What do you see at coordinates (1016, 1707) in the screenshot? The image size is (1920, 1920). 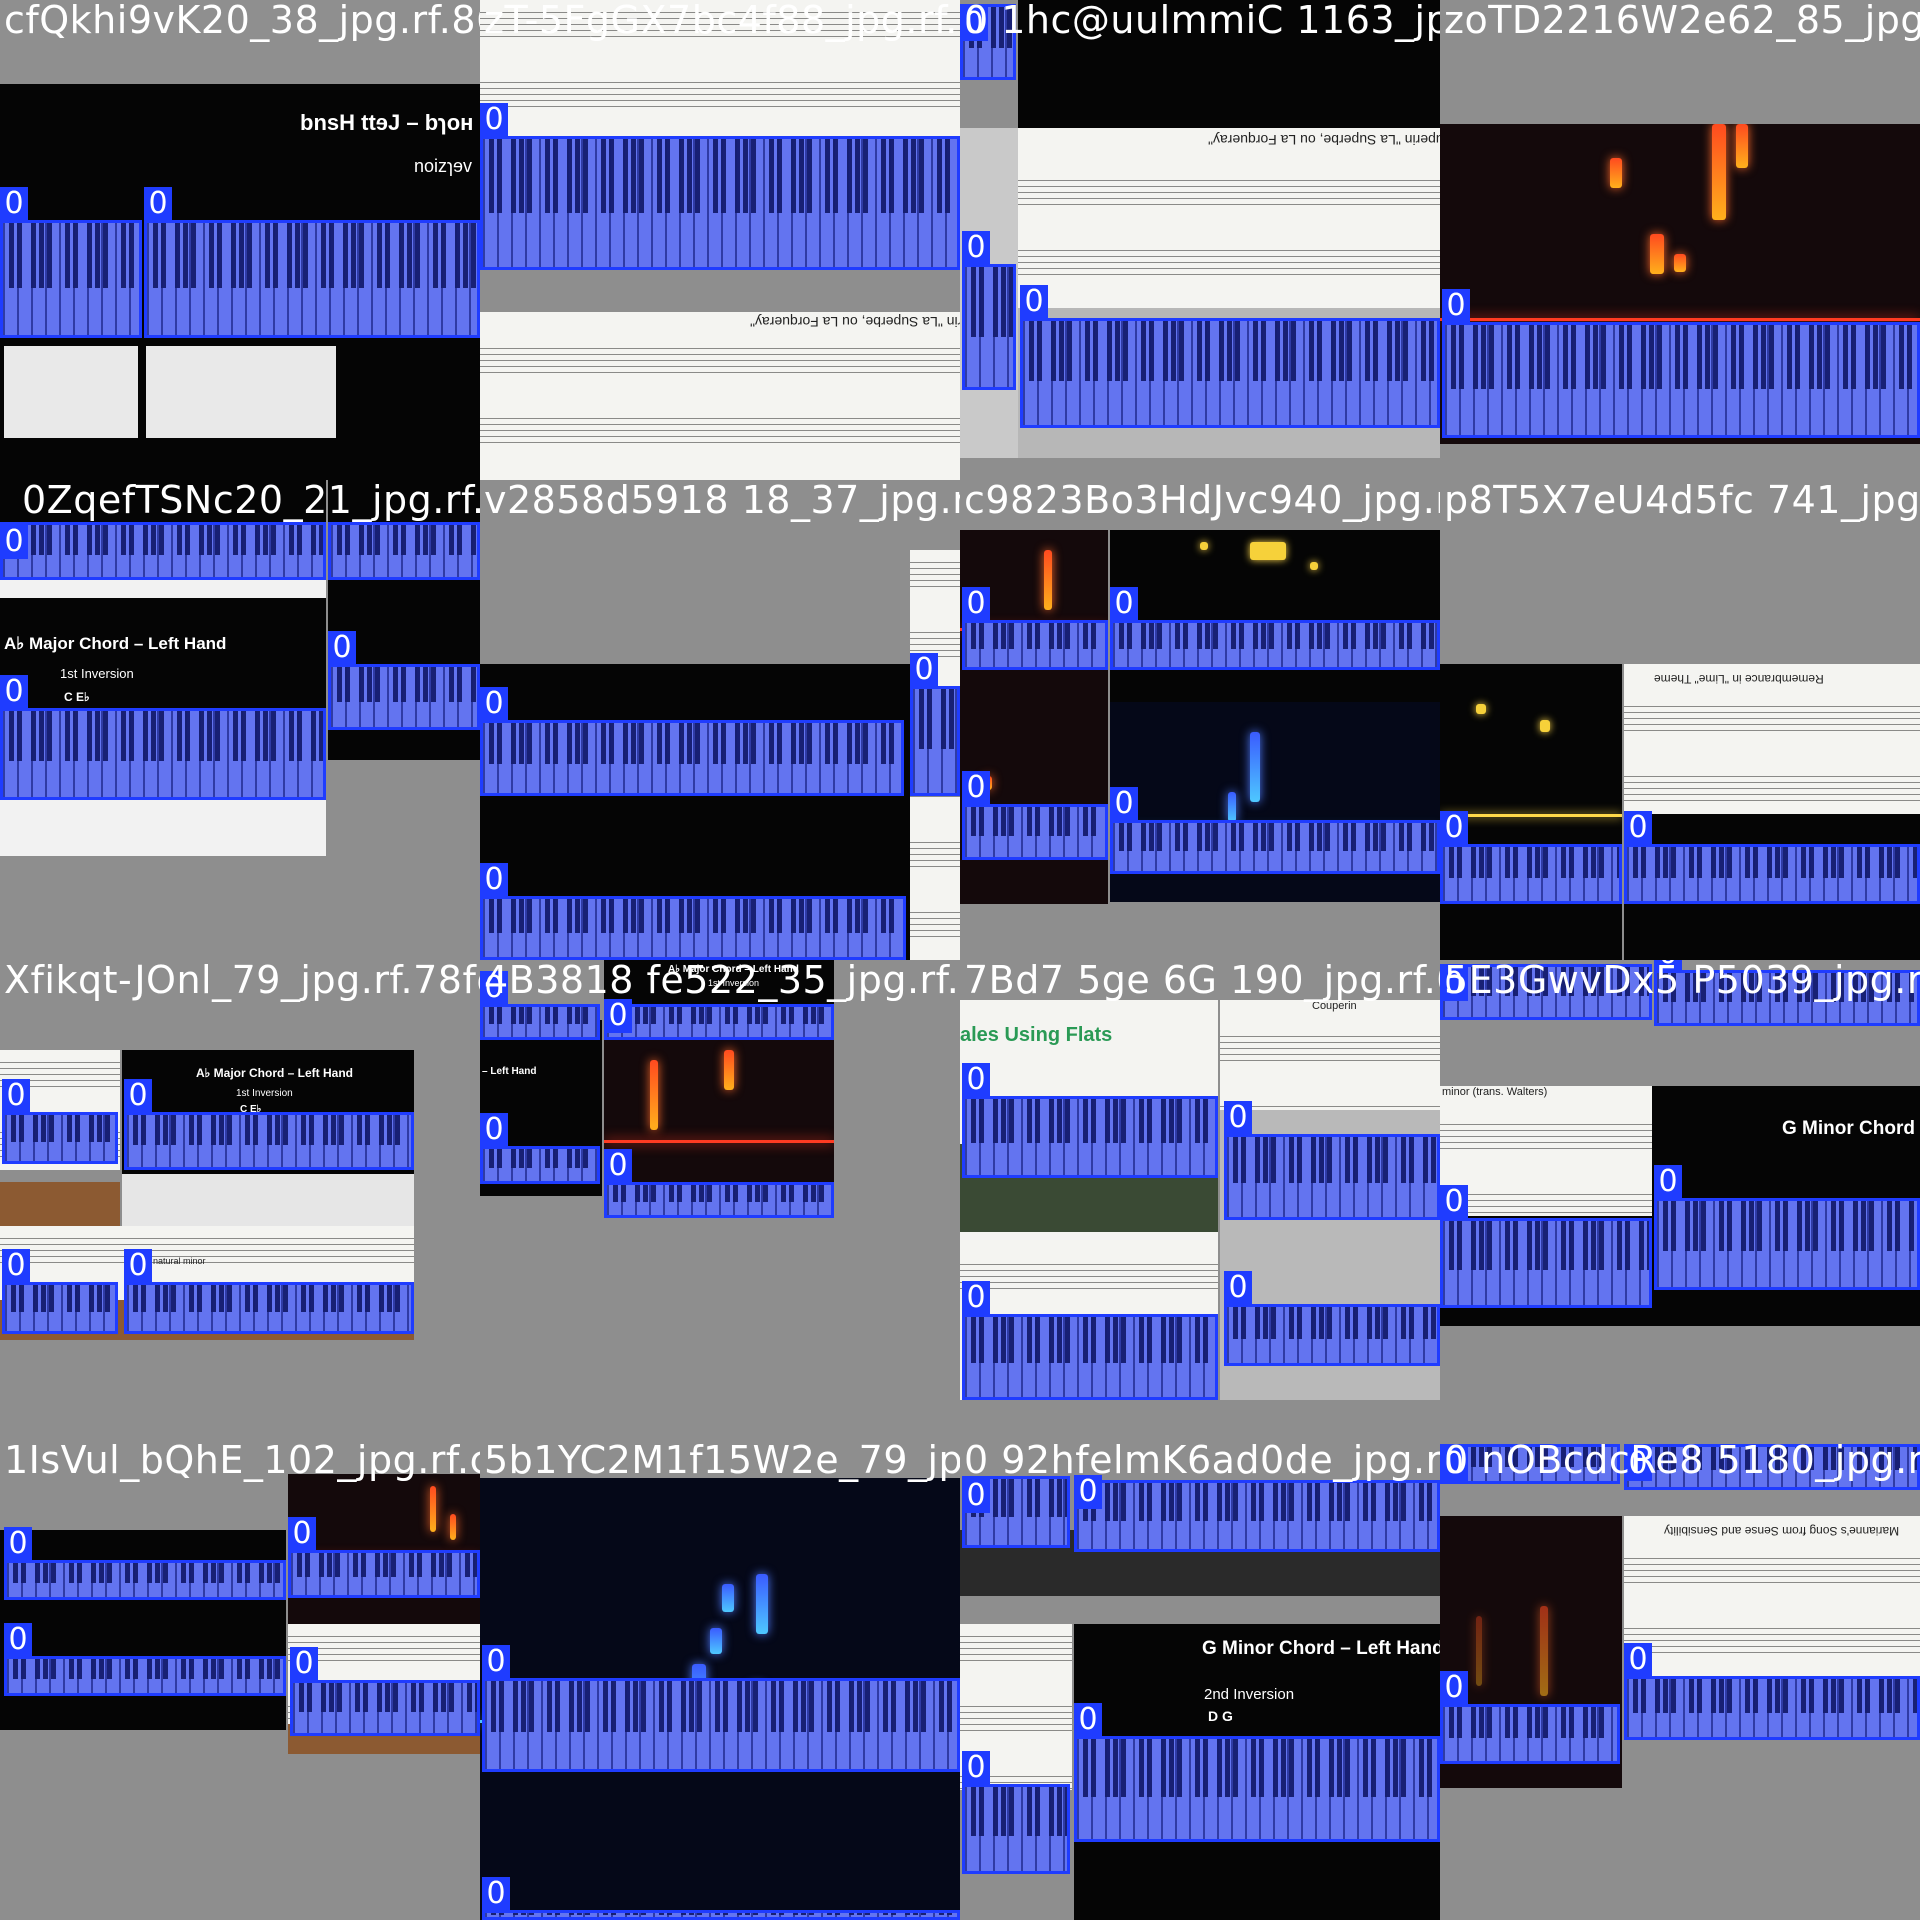 I see `tile-15-sheet` at bounding box center [1016, 1707].